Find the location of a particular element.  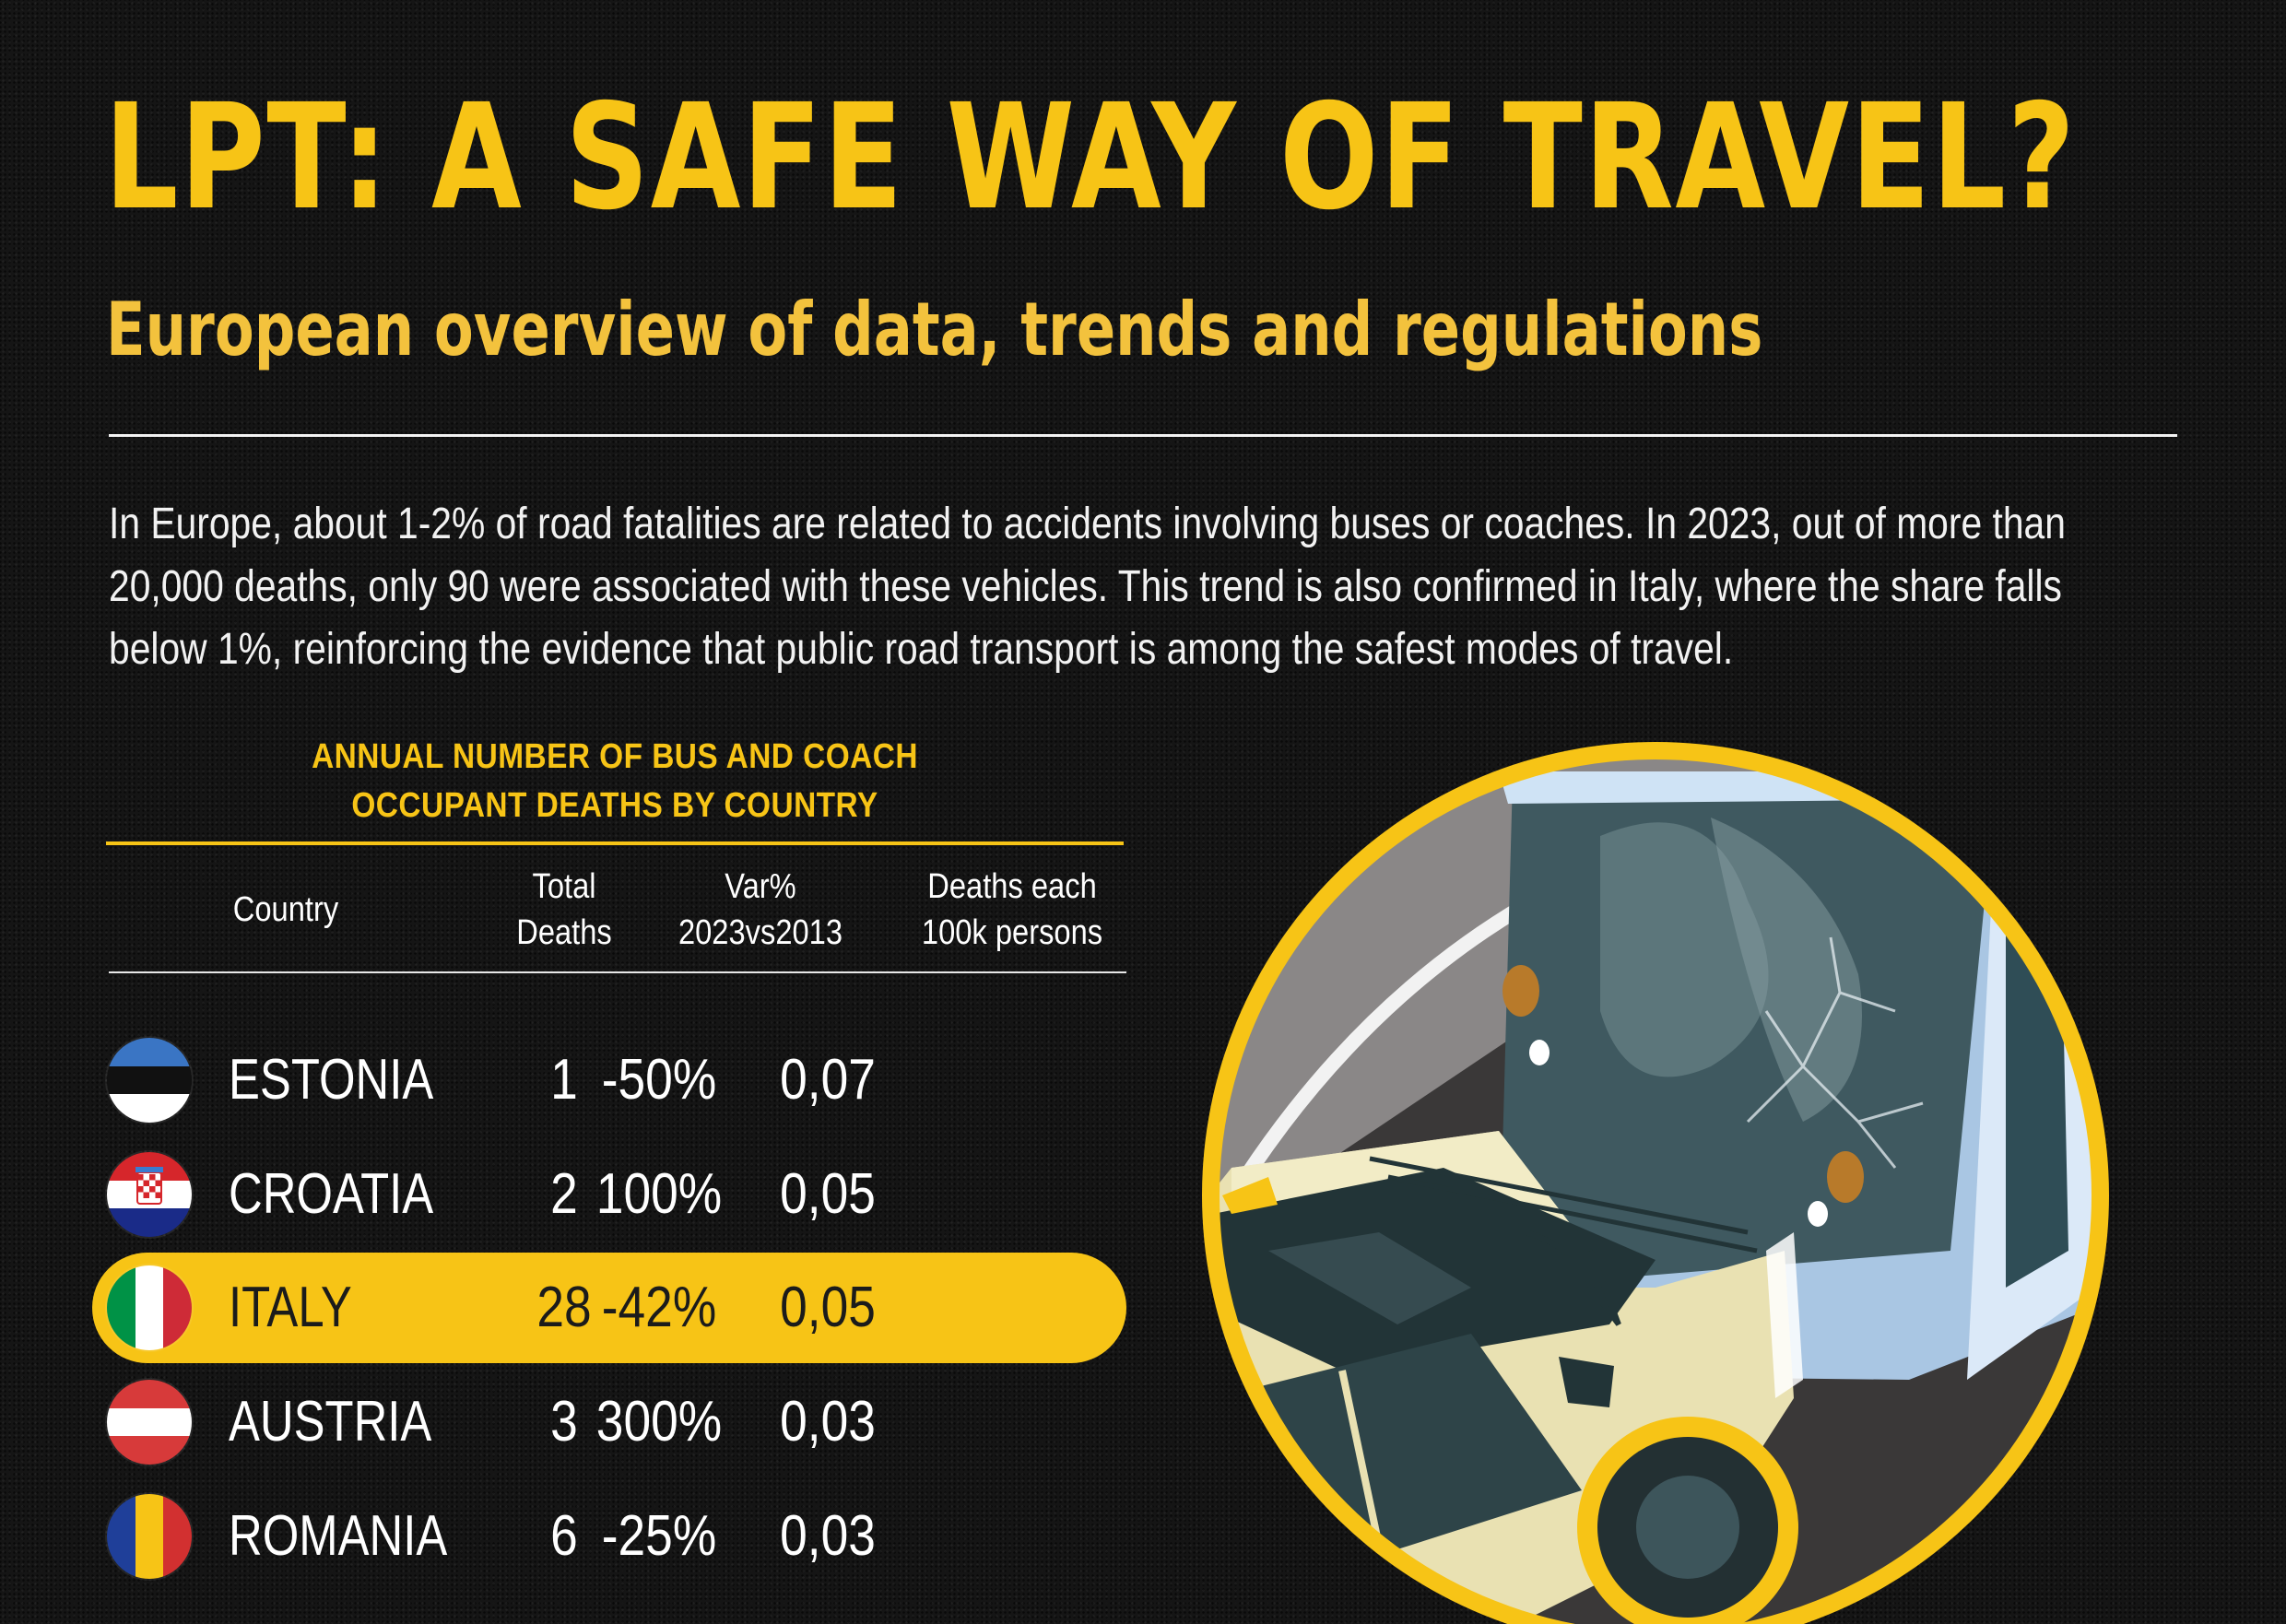

cell-country: ESTONIA is located at coordinates (331, 1080).